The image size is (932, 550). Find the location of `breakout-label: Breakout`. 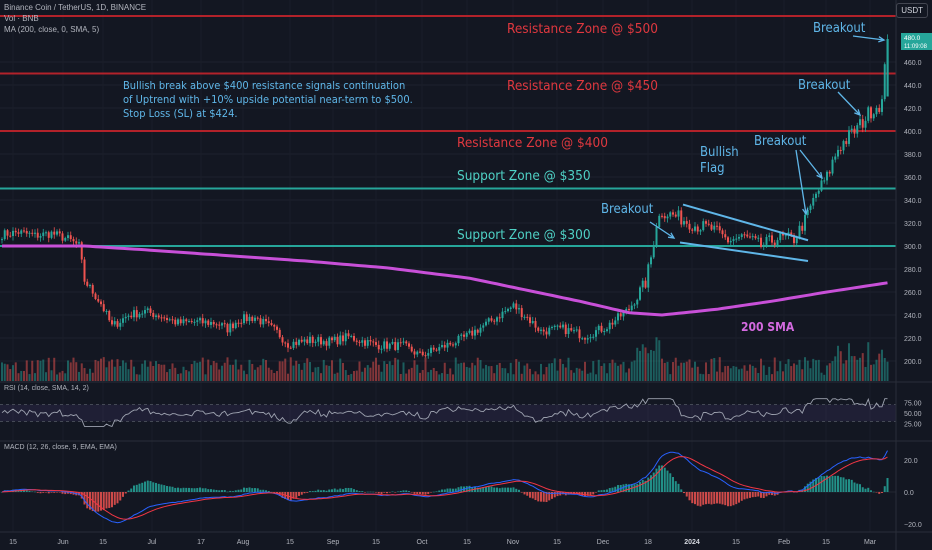

breakout-label: Breakout is located at coordinates (627, 209).